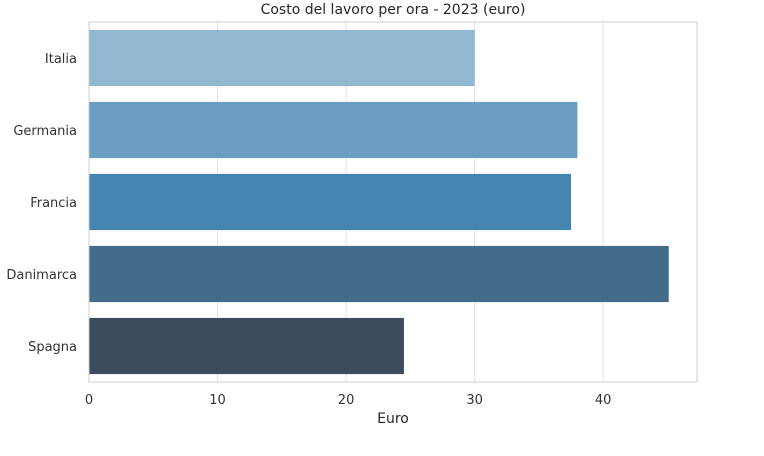 This screenshot has height=456, width=764. What do you see at coordinates (393, 419) in the screenshot?
I see `x-axis-label: Euro` at bounding box center [393, 419].